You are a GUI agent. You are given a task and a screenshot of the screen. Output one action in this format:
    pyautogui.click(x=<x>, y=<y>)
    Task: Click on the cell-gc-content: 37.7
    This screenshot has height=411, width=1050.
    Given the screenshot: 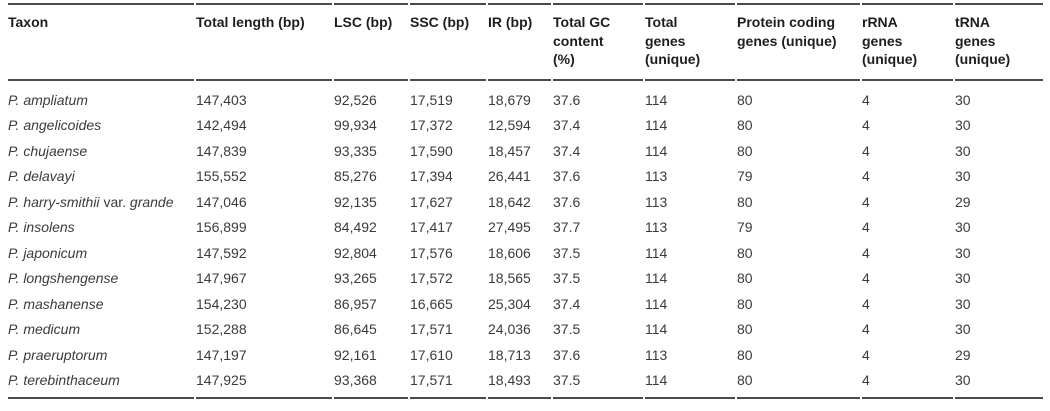 What is the action you would take?
    pyautogui.click(x=567, y=227)
    